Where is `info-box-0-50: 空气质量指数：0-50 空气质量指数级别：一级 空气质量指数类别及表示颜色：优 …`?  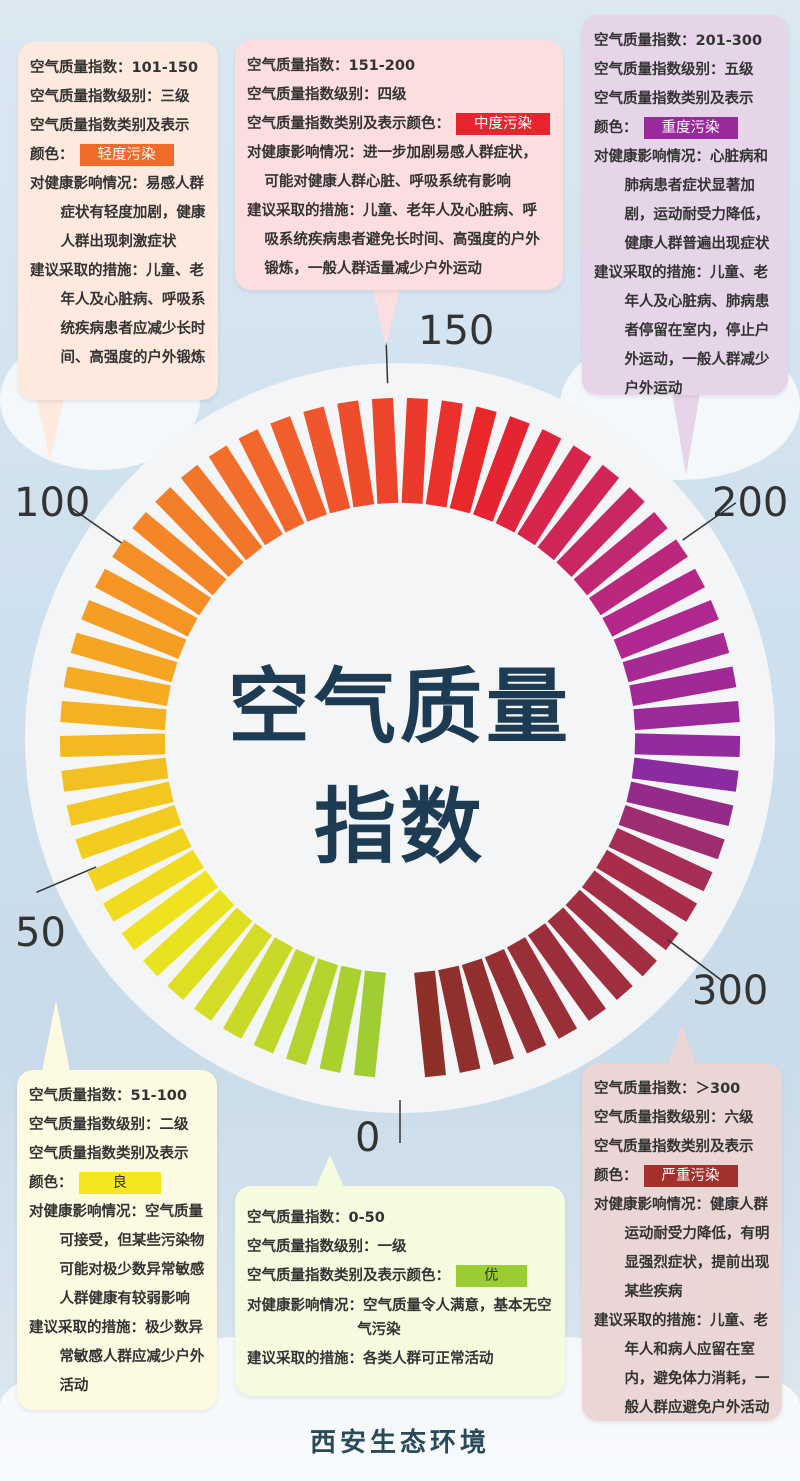 info-box-0-50: 空气质量指数：0-50 空气质量指数级别：一级 空气质量指数类别及表示颜色：优 … is located at coordinates (400, 1291).